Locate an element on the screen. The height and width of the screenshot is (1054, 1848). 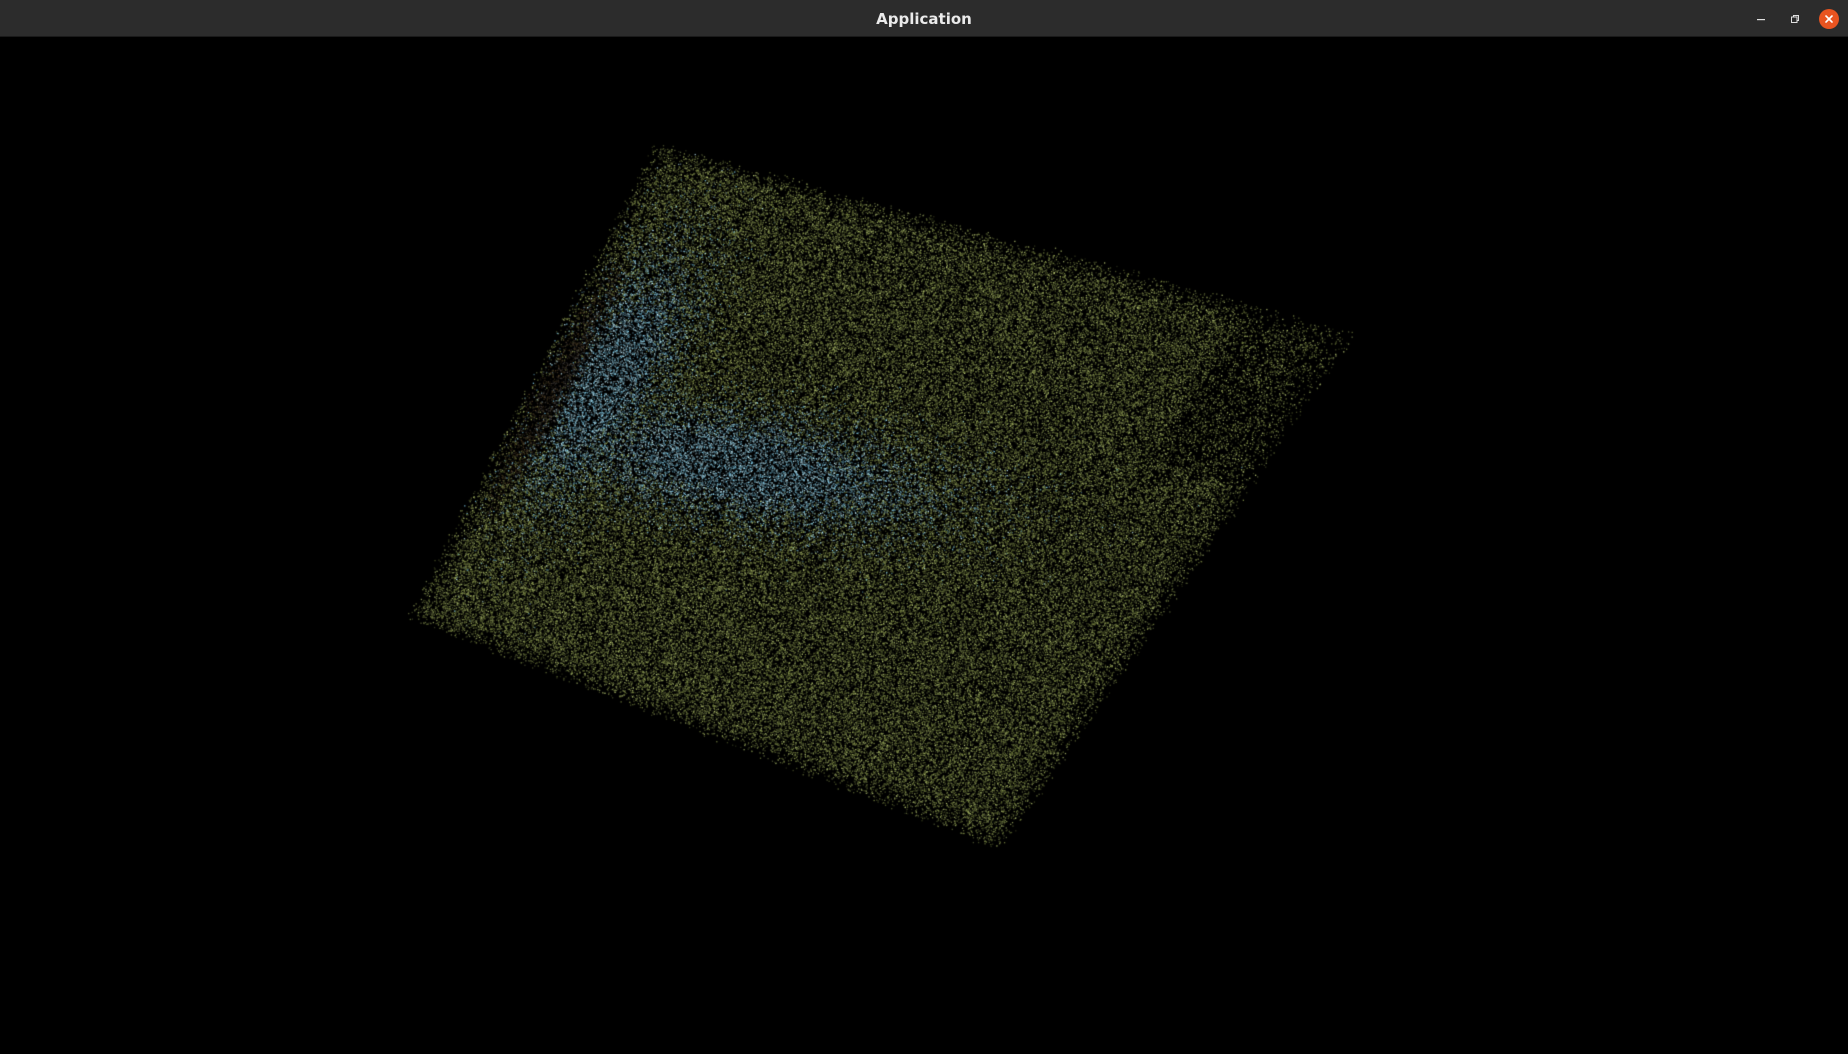
restore-button is located at coordinates (1795, 19).